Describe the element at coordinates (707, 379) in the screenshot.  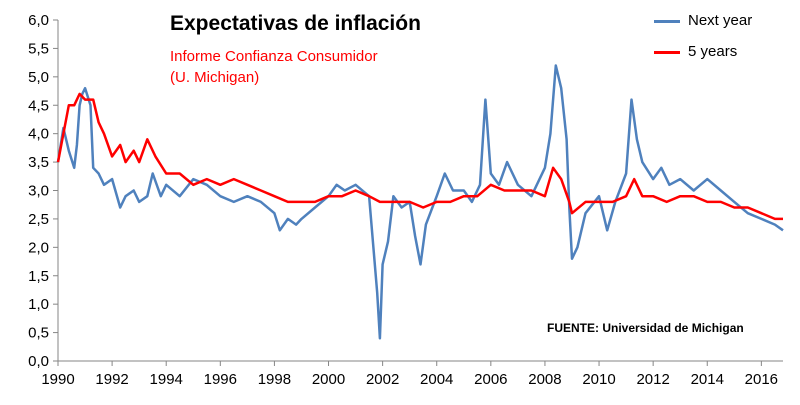
I see `x-tick-label: 2014` at that location.